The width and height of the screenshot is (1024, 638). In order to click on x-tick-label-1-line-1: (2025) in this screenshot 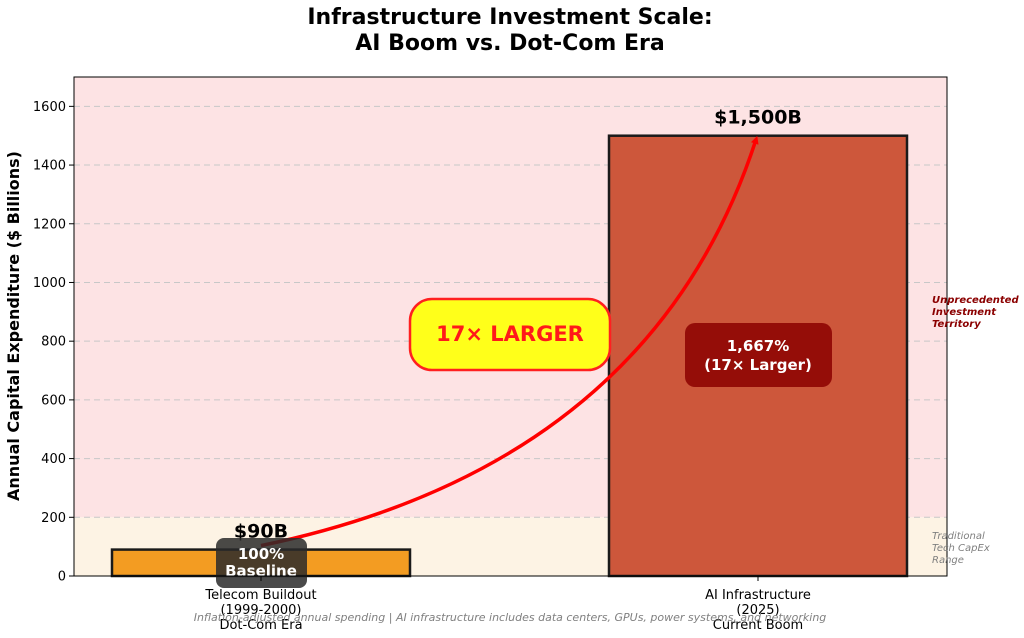, I will do `click(757, 610)`.